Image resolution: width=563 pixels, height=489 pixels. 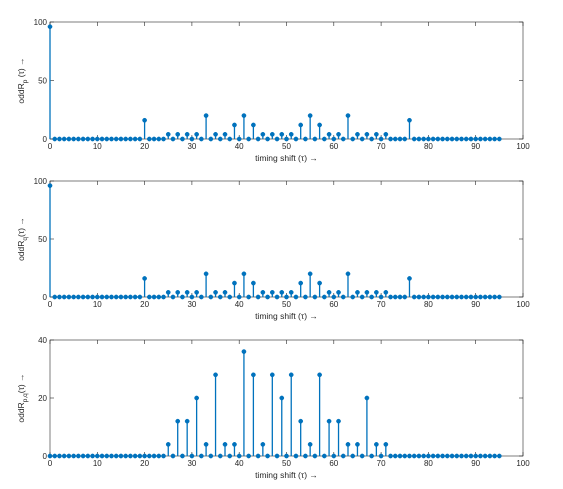 What do you see at coordinates (97, 463) in the screenshot?
I see `x-tick-label: 10` at bounding box center [97, 463].